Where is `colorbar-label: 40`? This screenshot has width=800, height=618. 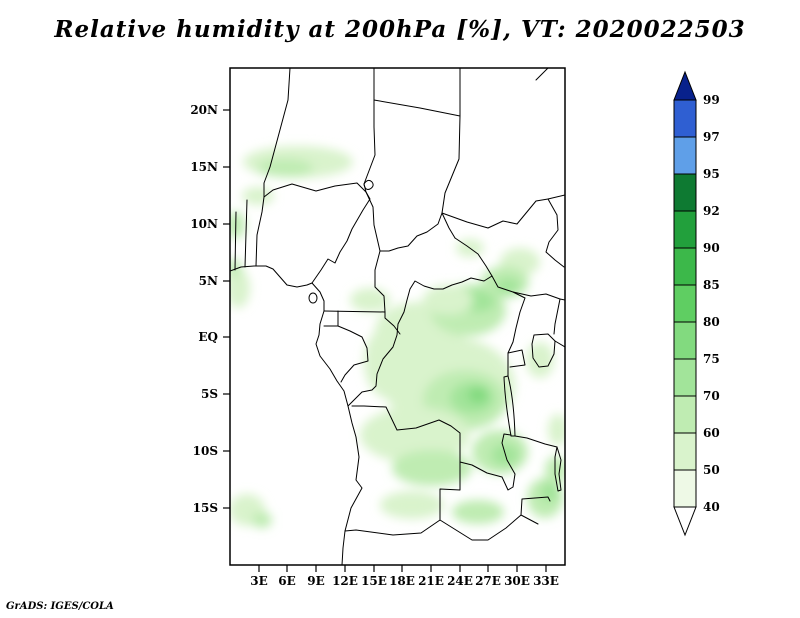
colorbar-label: 40 is located at coordinates (711, 507).